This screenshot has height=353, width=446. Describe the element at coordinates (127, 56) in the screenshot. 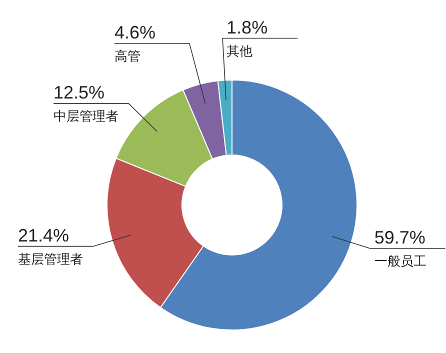

I see `slice-label: 高管` at that location.